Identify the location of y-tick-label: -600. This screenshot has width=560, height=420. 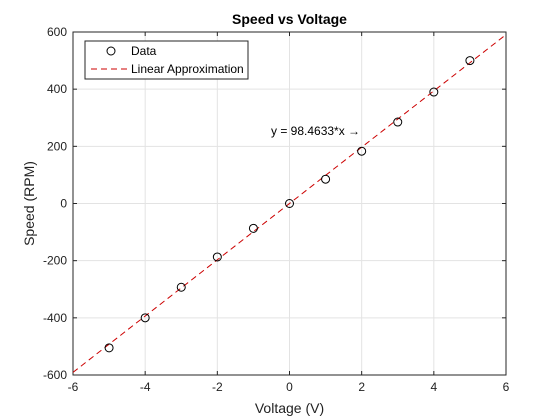
(55, 375).